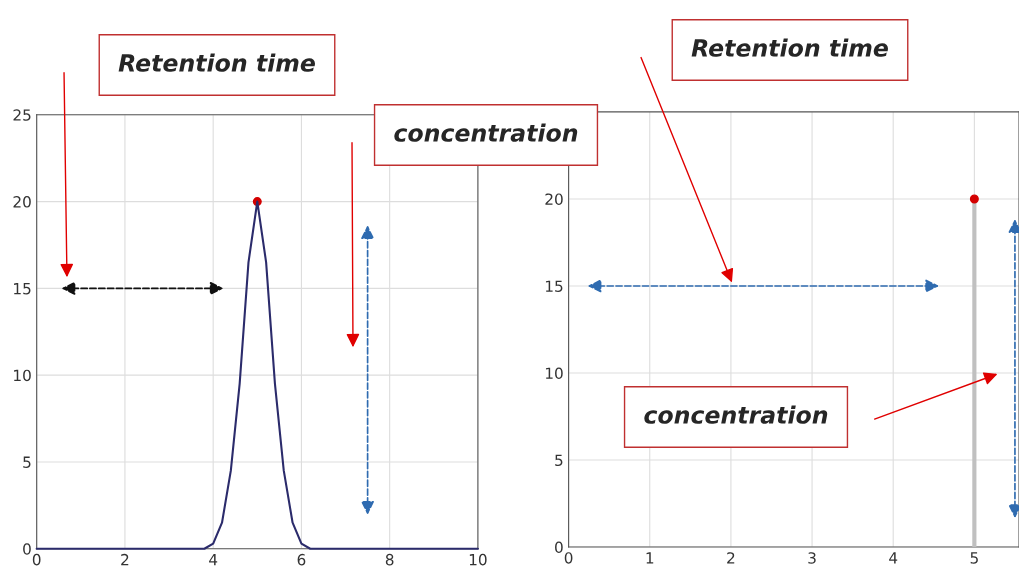 The image size is (1019, 574). Describe the element at coordinates (389, 559) in the screenshot. I see `x-tick-label: 8` at that location.